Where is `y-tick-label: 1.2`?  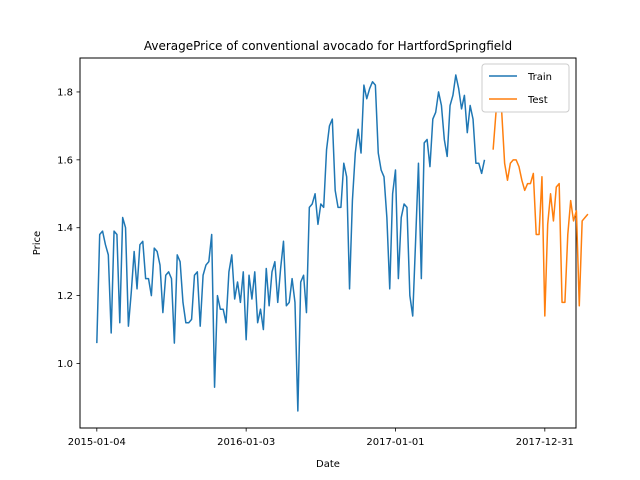
y-tick-label: 1.2 is located at coordinates (65, 296).